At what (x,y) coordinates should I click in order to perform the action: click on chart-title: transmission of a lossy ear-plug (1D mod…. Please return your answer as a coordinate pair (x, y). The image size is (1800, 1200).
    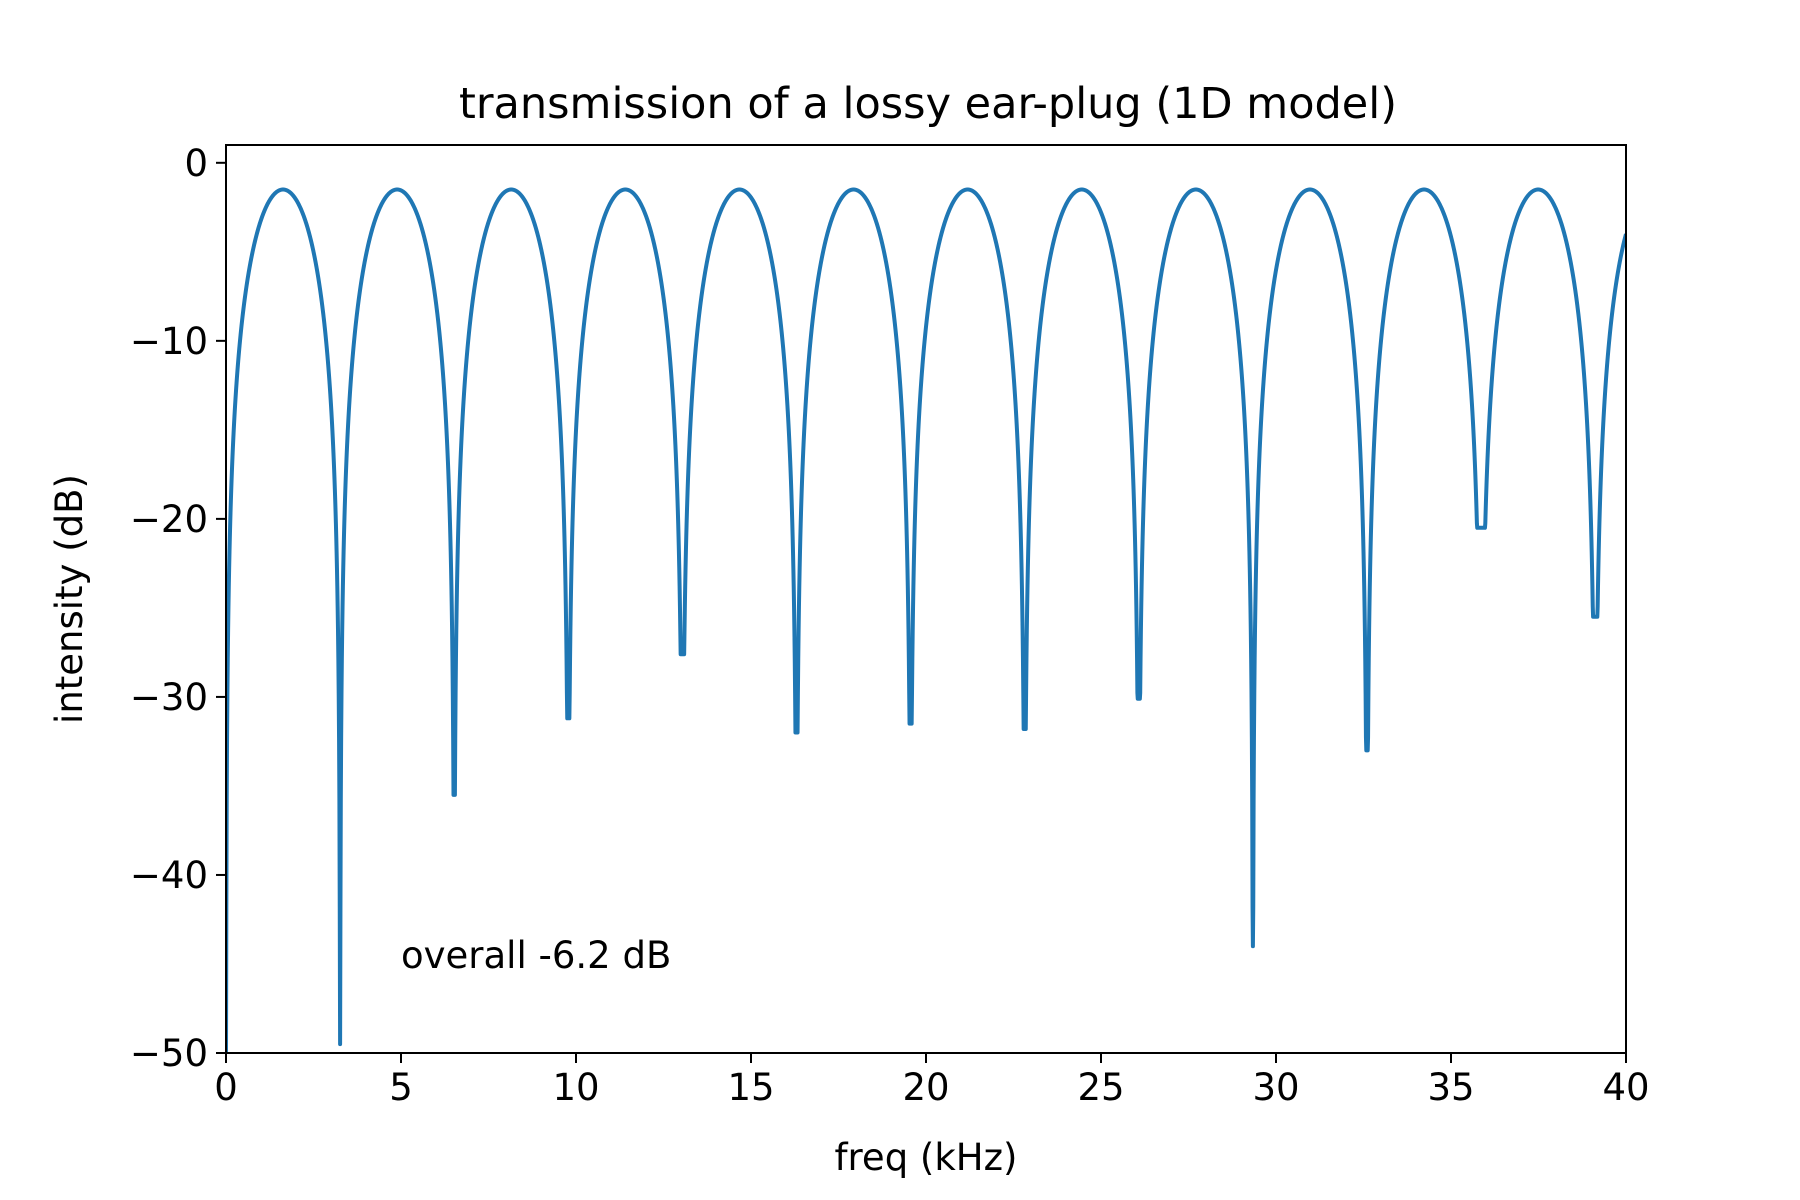
    Looking at the image, I should click on (928, 104).